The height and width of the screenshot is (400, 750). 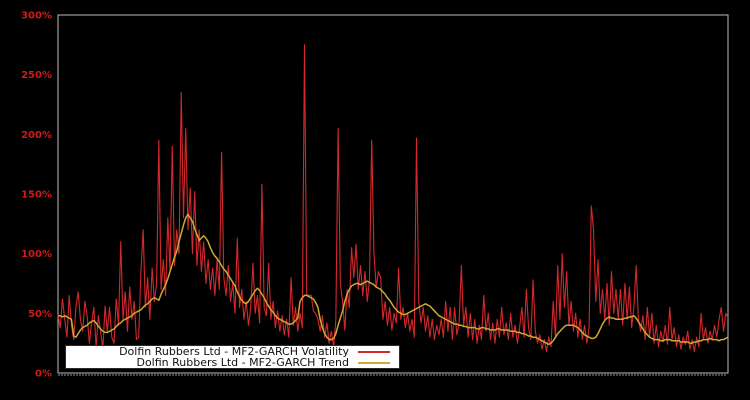 What do you see at coordinates (43, 374) in the screenshot?
I see `y-tick-label: 0%` at bounding box center [43, 374].